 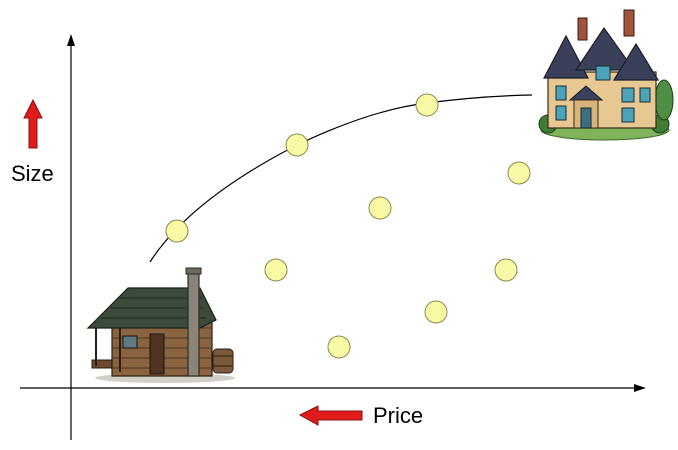 What do you see at coordinates (640, 388) in the screenshot?
I see `x-axis-arrowhead` at bounding box center [640, 388].